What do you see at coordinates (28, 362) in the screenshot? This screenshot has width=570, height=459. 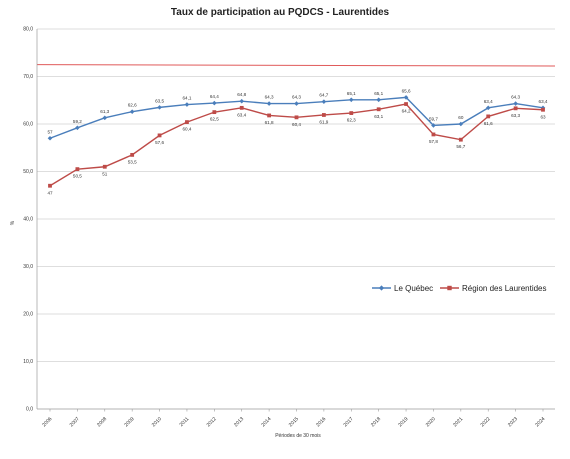 I see `y-tick-label: 10,0` at bounding box center [28, 362].